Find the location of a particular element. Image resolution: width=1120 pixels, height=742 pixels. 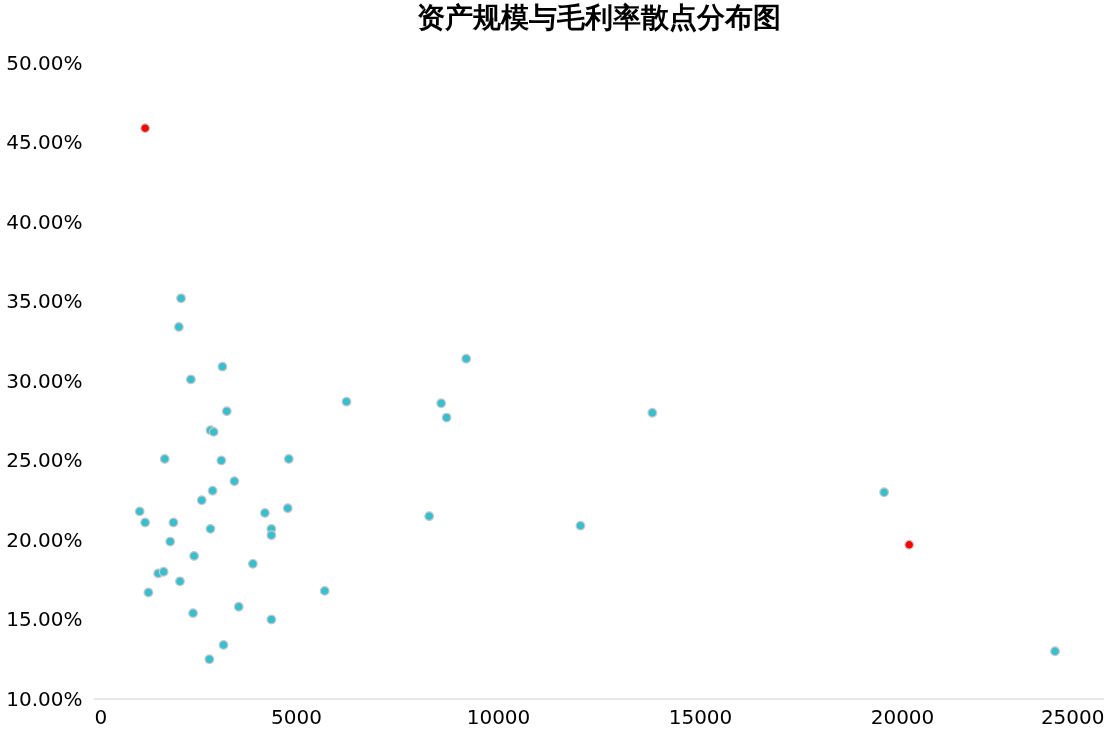

y-tick-label: 50.00% is located at coordinates (44, 62).